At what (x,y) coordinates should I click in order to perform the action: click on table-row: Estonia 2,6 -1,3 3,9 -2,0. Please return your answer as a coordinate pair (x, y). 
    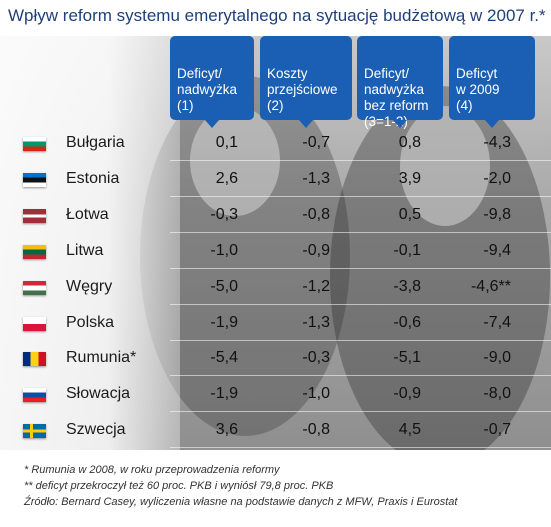
    Looking at the image, I should click on (275, 179).